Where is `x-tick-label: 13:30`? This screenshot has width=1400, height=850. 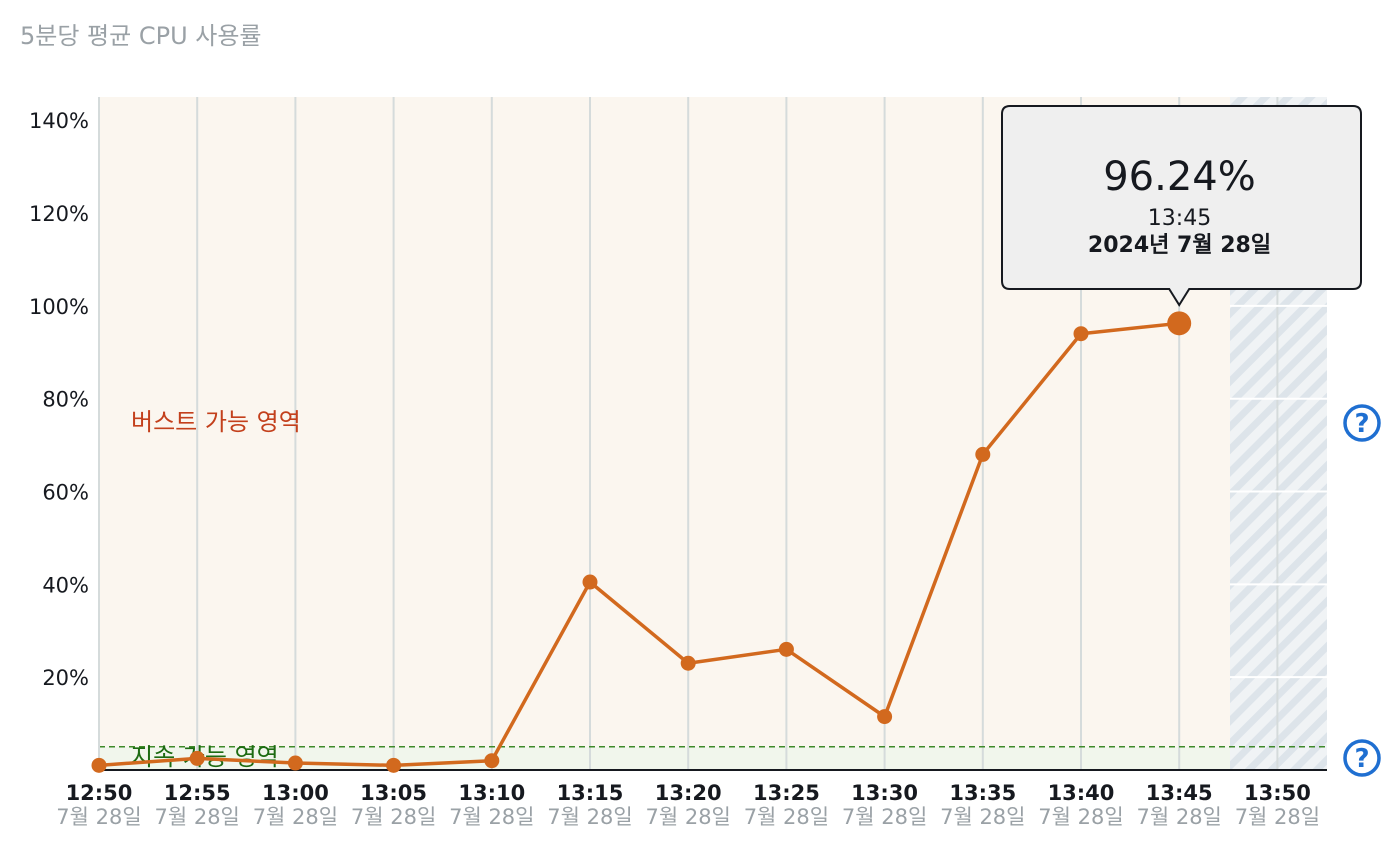 x-tick-label: 13:30 is located at coordinates (884, 793).